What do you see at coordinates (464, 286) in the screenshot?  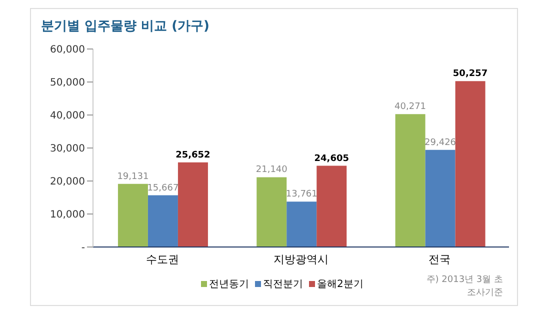 I see `text: 주) 2013년 3월 초 조사기준` at bounding box center [464, 286].